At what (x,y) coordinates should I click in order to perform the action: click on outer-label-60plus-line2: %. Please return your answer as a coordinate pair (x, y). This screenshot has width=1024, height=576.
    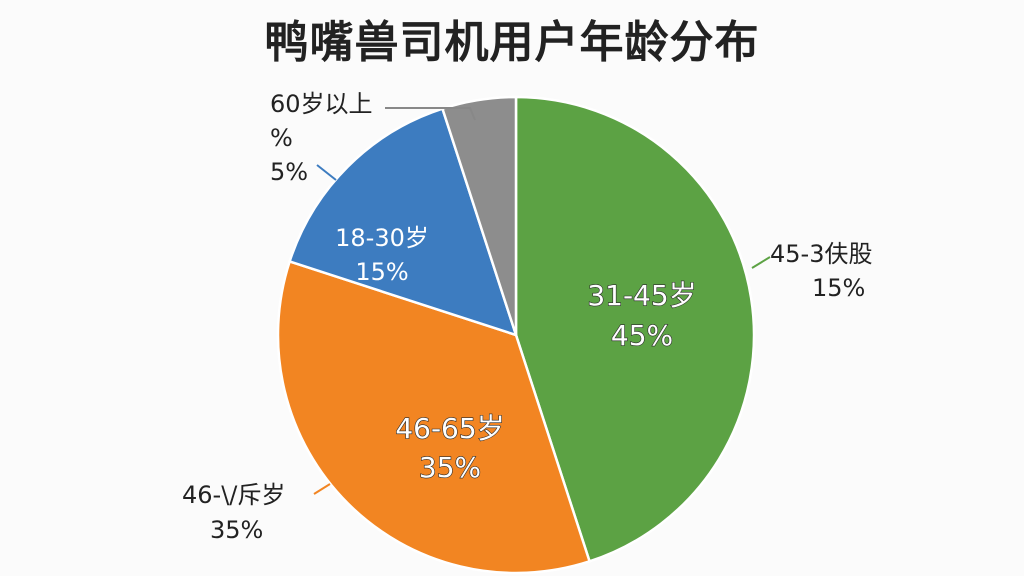
    Looking at the image, I should click on (281, 138).